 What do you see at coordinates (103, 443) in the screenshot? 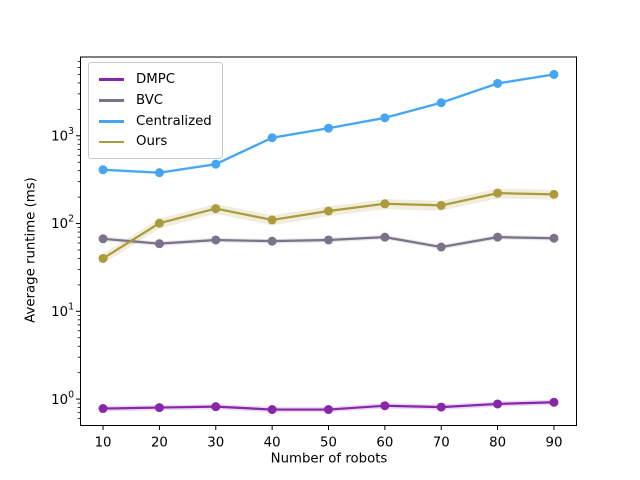
I see `x-tick-label: 10` at bounding box center [103, 443].